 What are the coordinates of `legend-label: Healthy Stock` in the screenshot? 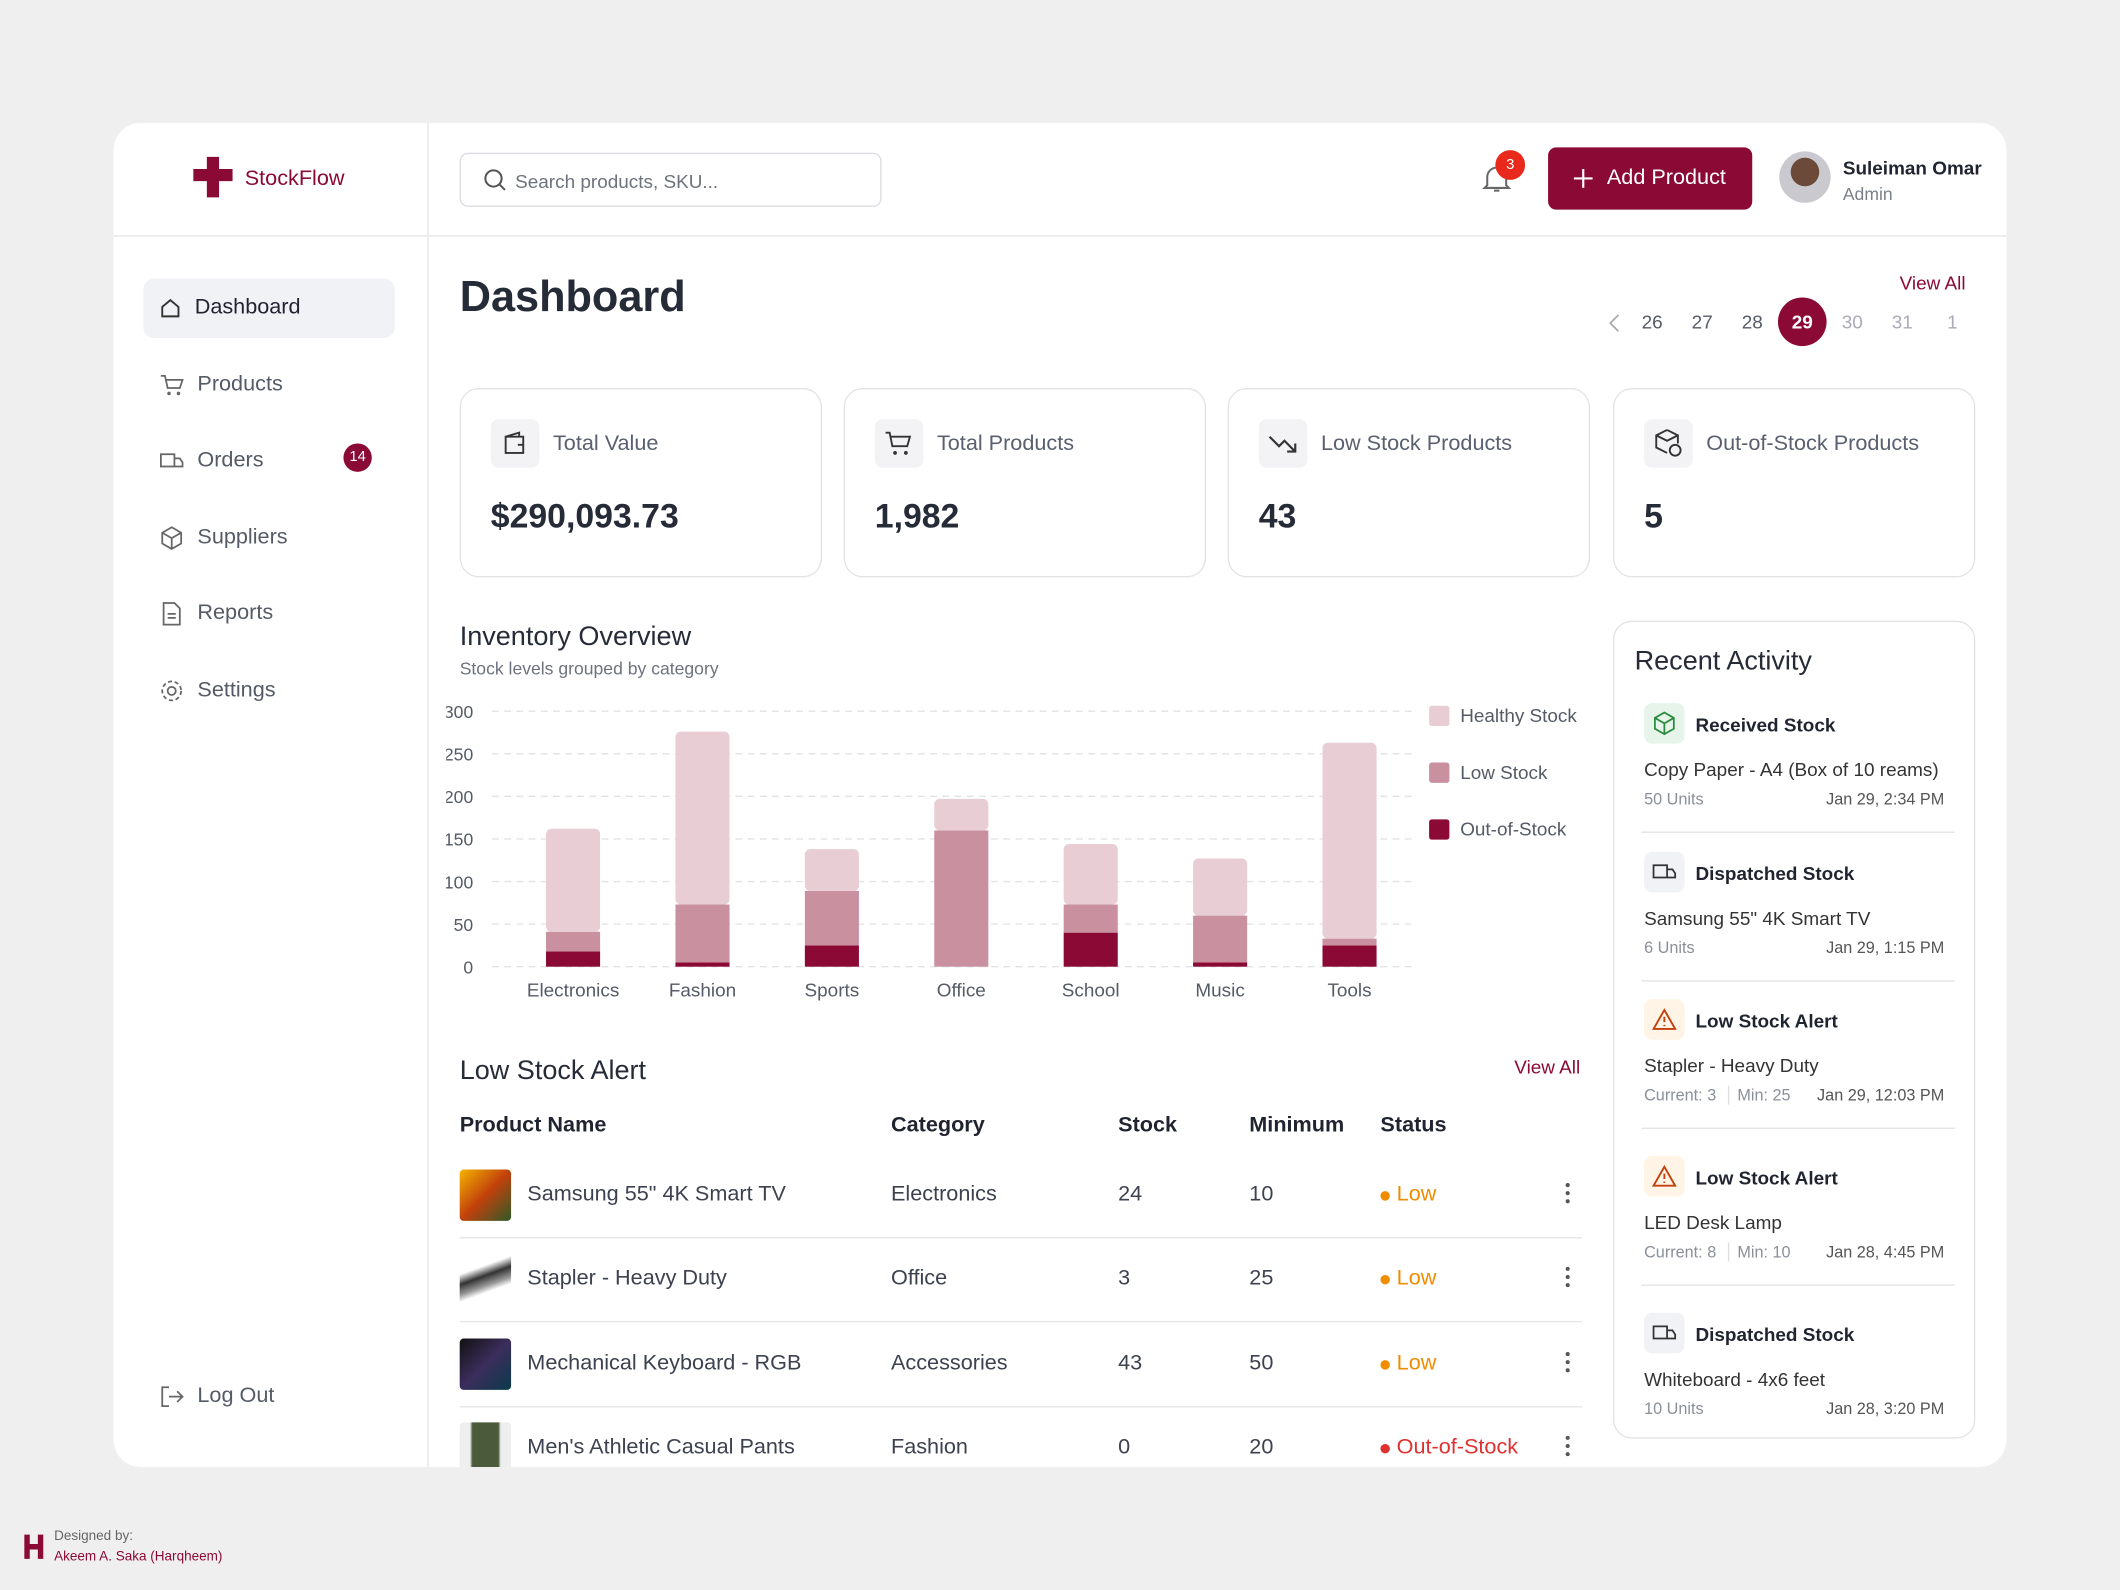 It's located at (1518, 716).